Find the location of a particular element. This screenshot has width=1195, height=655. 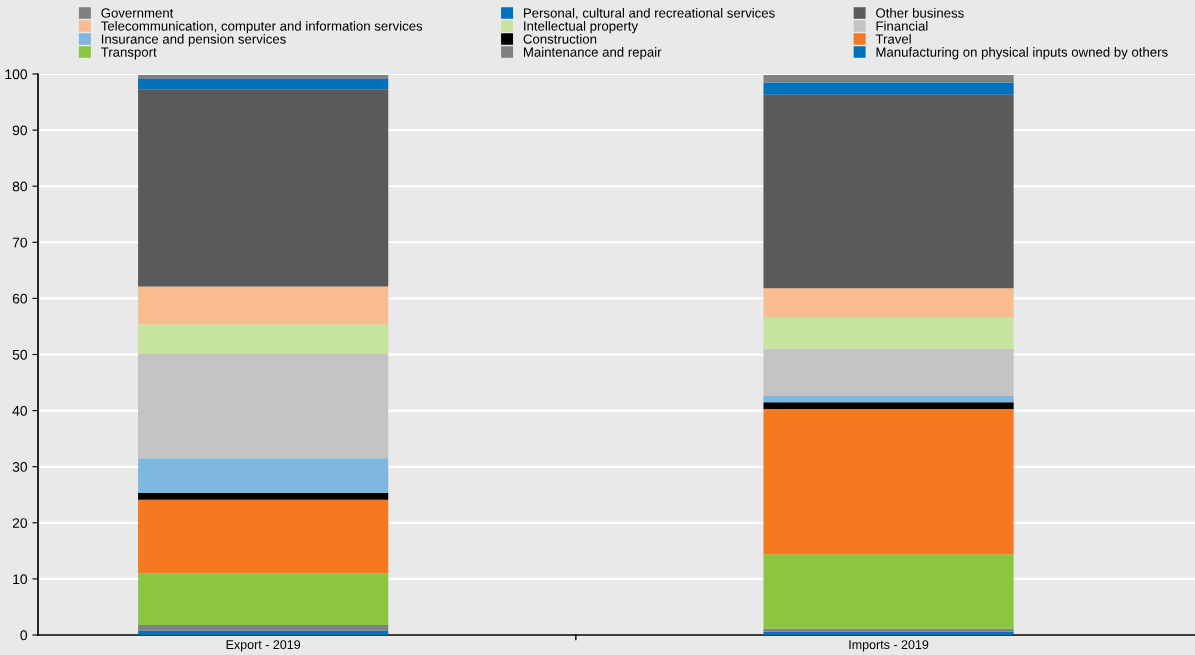

y-tick-label: 60 is located at coordinates (20, 298).